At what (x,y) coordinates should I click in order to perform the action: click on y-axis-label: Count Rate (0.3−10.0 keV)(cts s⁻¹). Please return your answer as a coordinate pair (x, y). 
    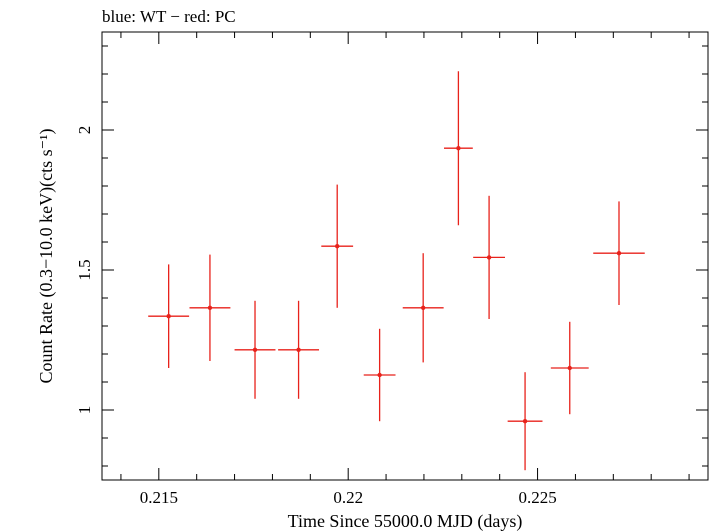
    Looking at the image, I should click on (46, 255).